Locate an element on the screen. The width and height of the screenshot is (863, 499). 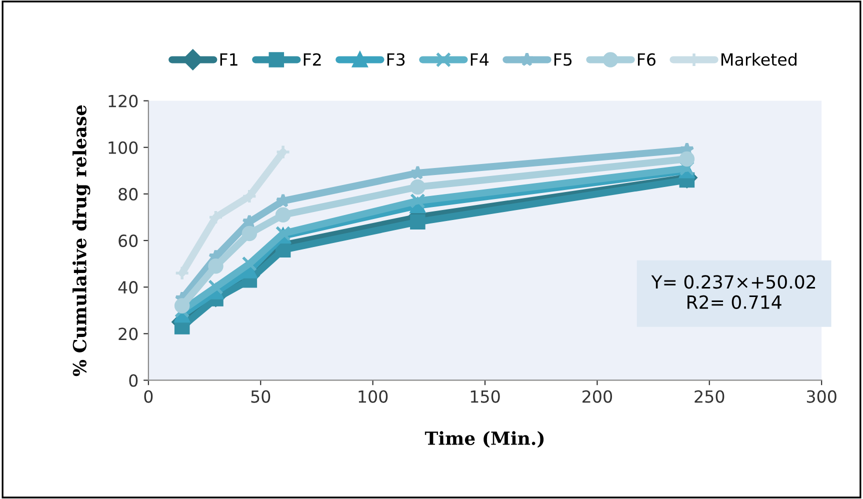
x-axis-title: Time (Min.) is located at coordinates (484, 439).